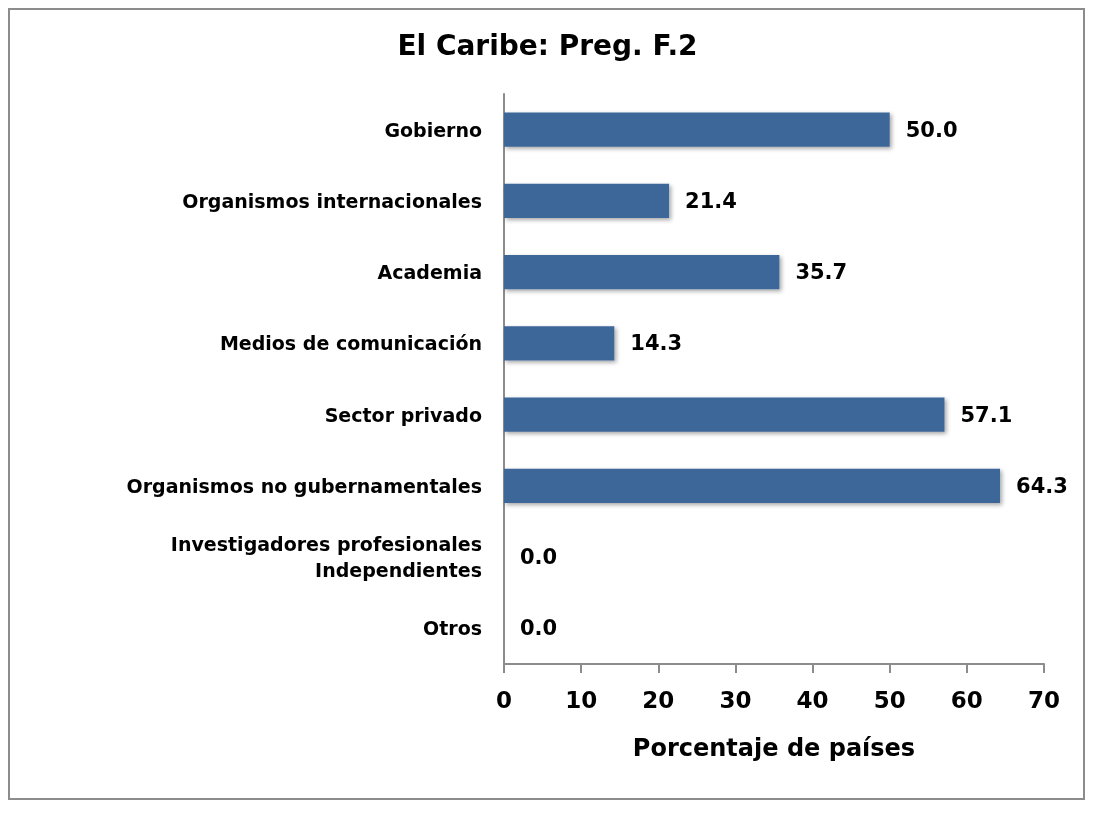  Describe the element at coordinates (429, 272) in the screenshot. I see `y-tick-label: Academia` at that location.